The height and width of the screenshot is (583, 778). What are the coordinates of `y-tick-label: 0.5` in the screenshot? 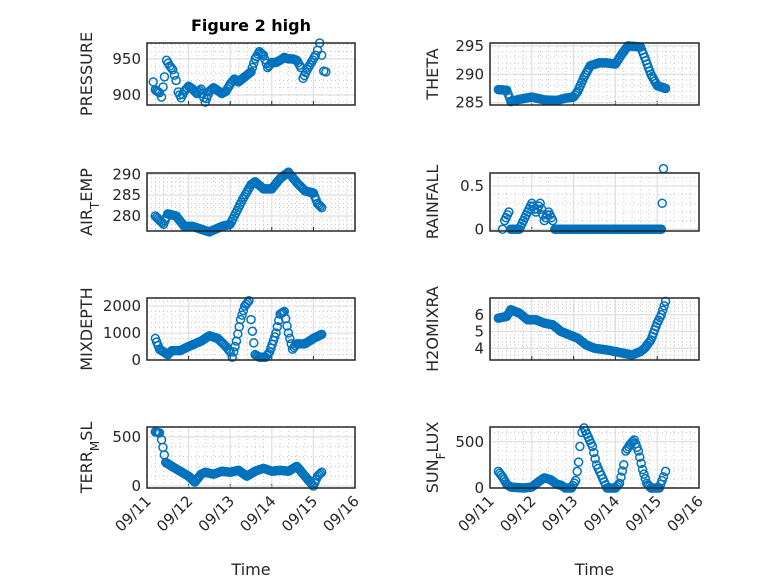 It's located at (472, 186).